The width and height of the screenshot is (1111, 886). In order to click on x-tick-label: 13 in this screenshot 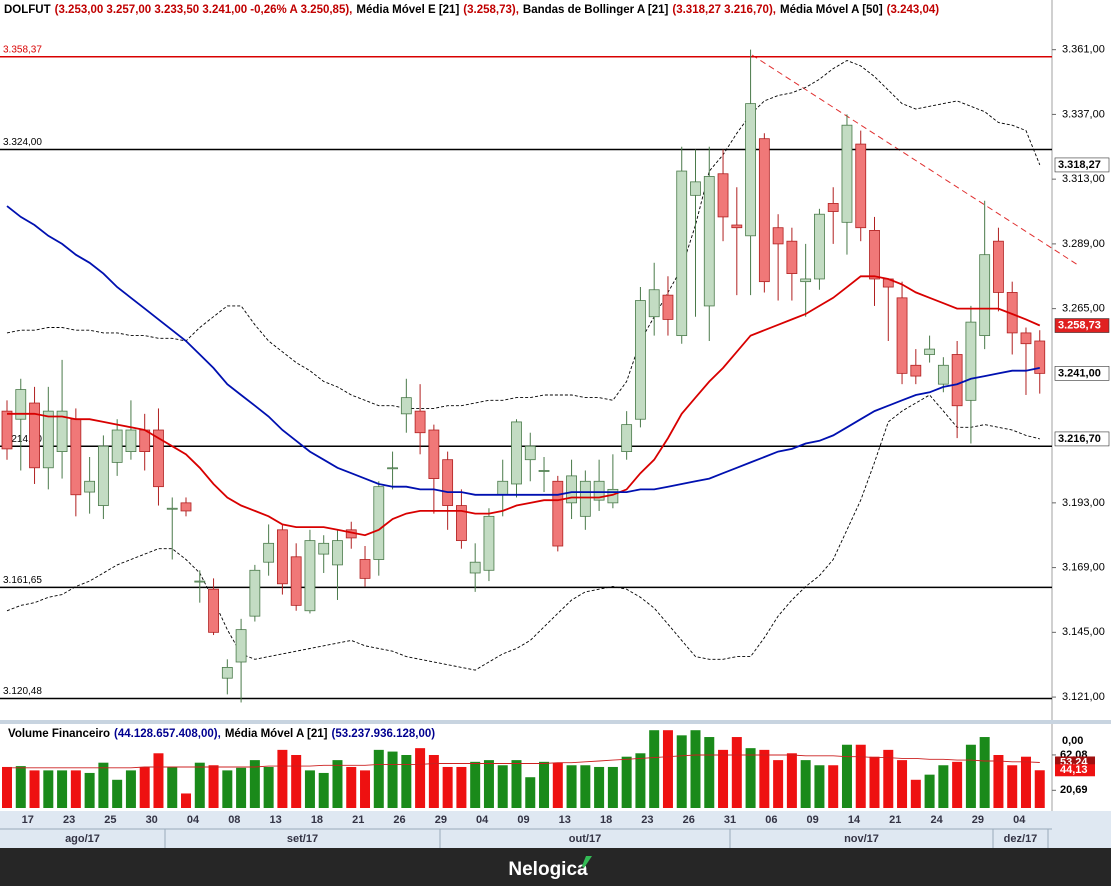, I will do `click(565, 820)`.